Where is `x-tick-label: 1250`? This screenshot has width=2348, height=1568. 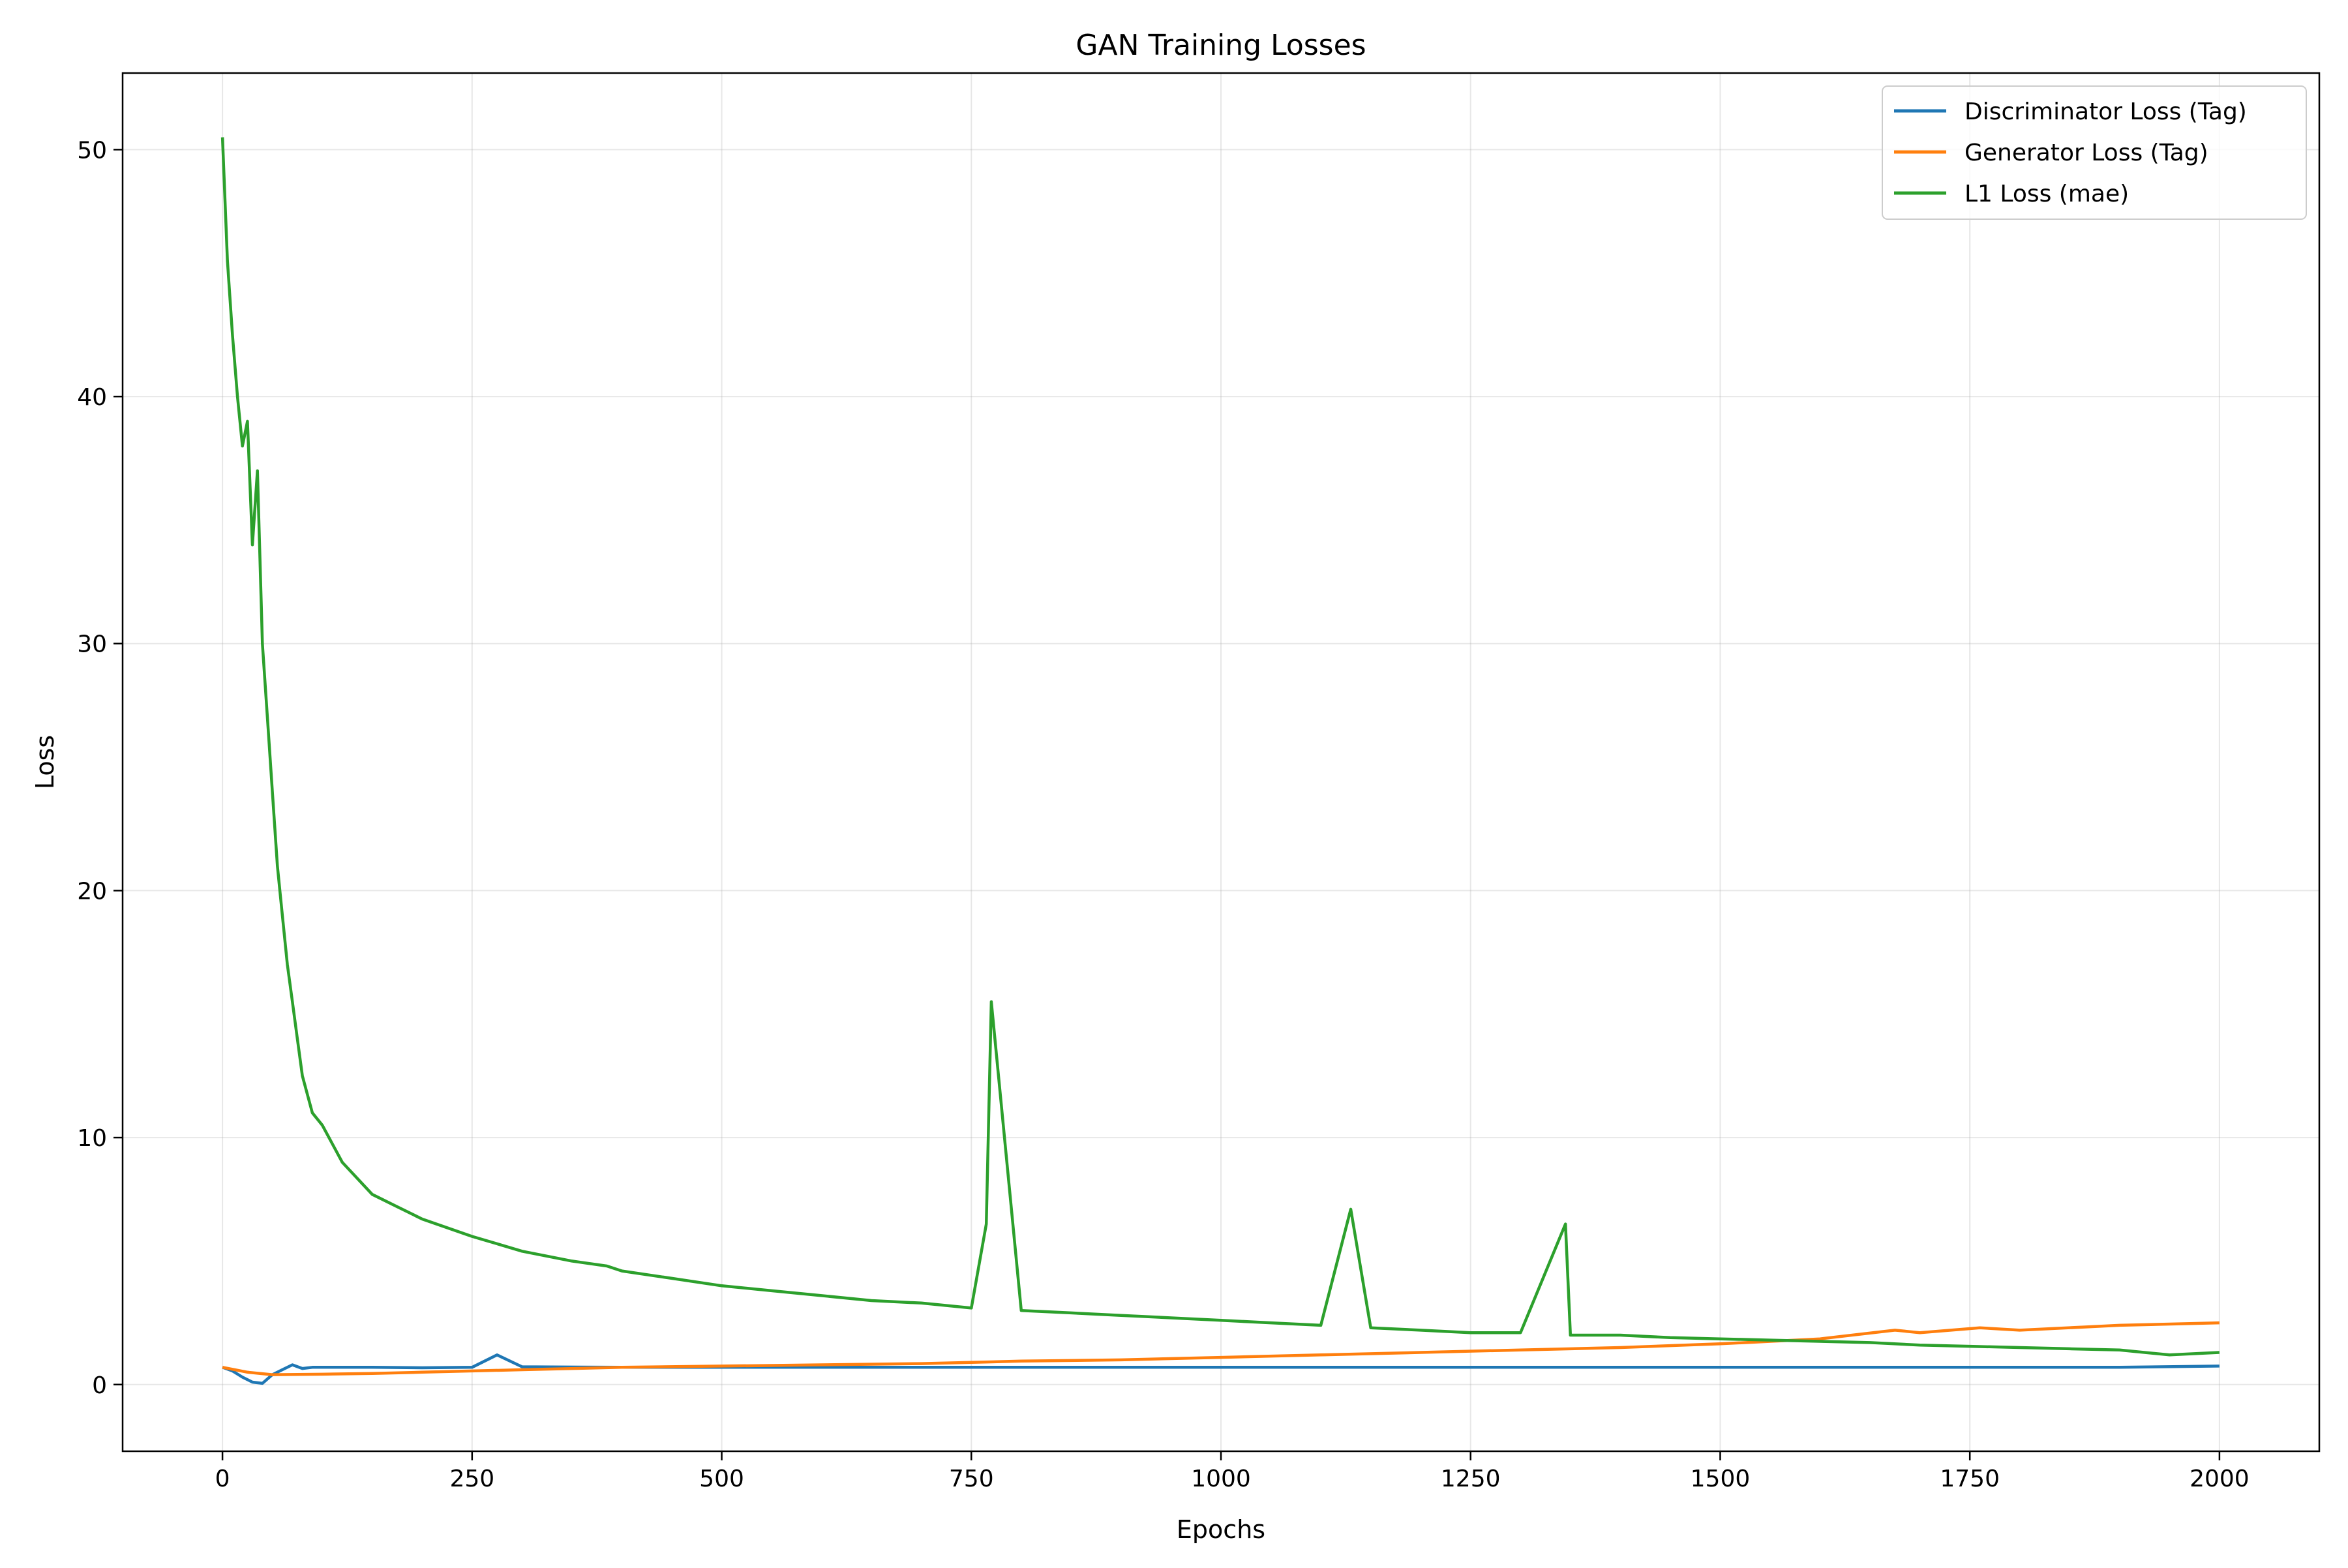
x-tick-label: 1250 is located at coordinates (1471, 1479).